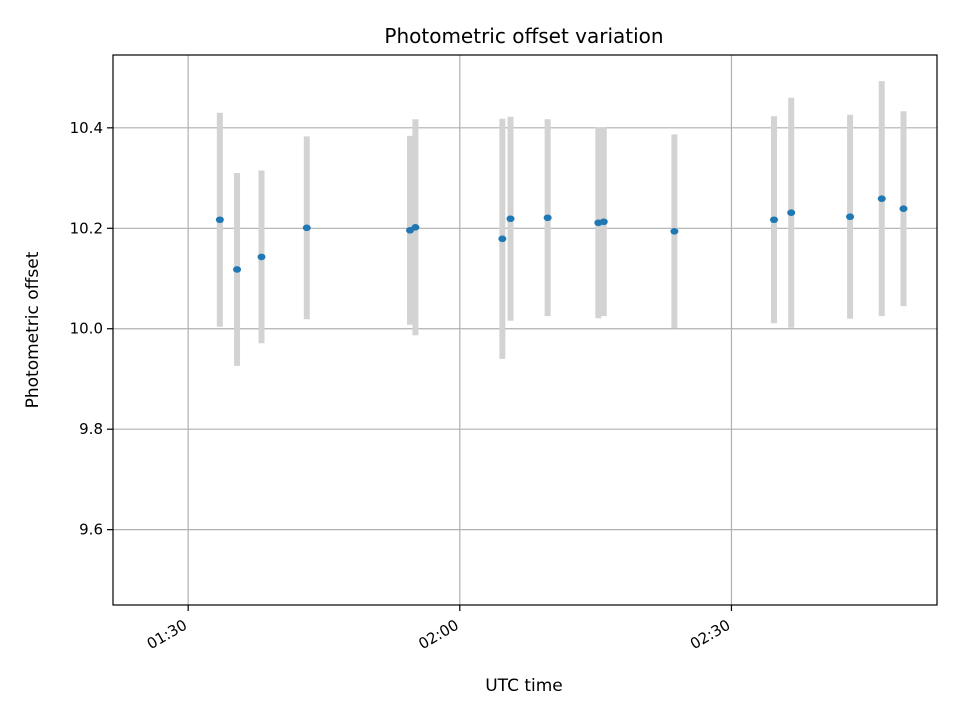 The width and height of the screenshot is (960, 720). I want to click on x-tick-label: 01:30, so click(167, 634).